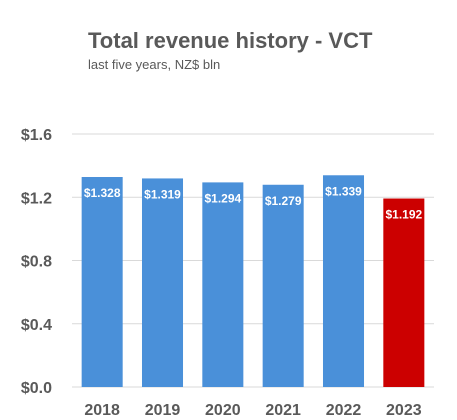 Image resolution: width=457 pixels, height=420 pixels. I want to click on x-tick-label: 2019, so click(163, 410).